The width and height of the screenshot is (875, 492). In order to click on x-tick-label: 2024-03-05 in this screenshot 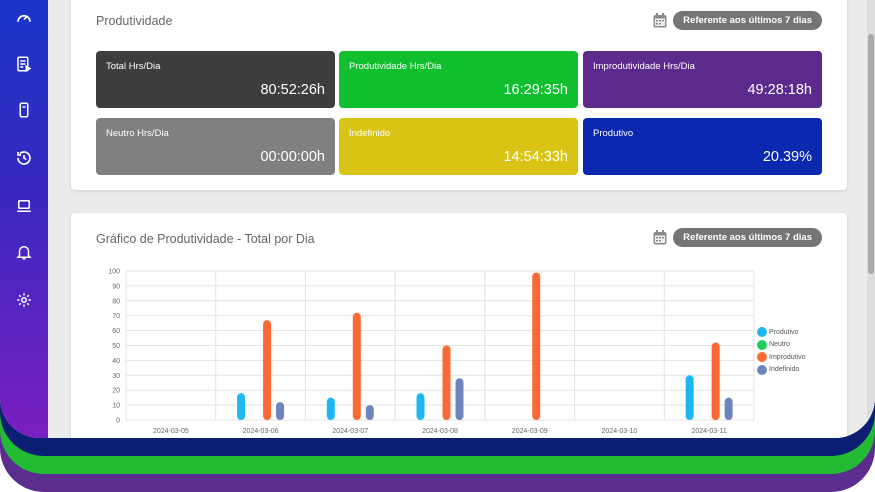, I will do `click(171, 431)`.